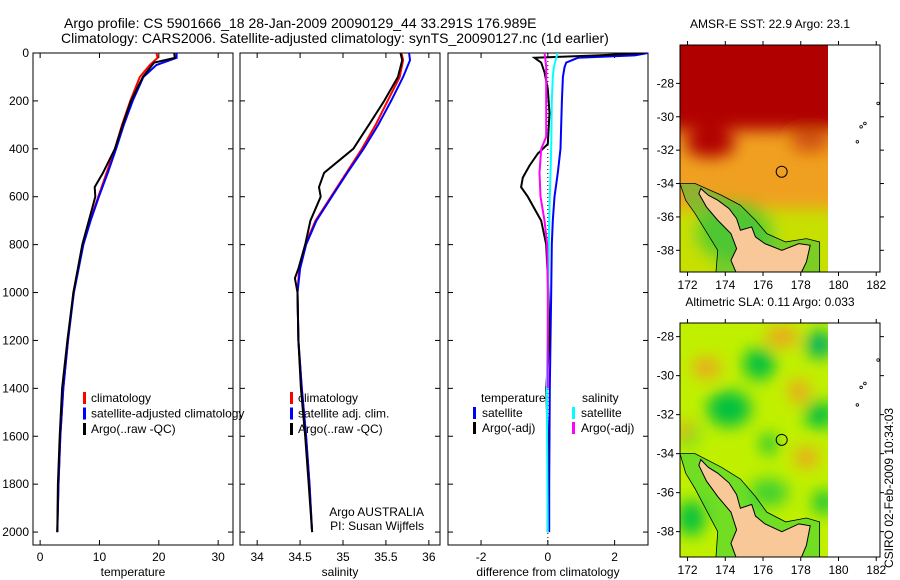  What do you see at coordinates (19, 245) in the screenshot?
I see `y-tick-label: 800` at bounding box center [19, 245].